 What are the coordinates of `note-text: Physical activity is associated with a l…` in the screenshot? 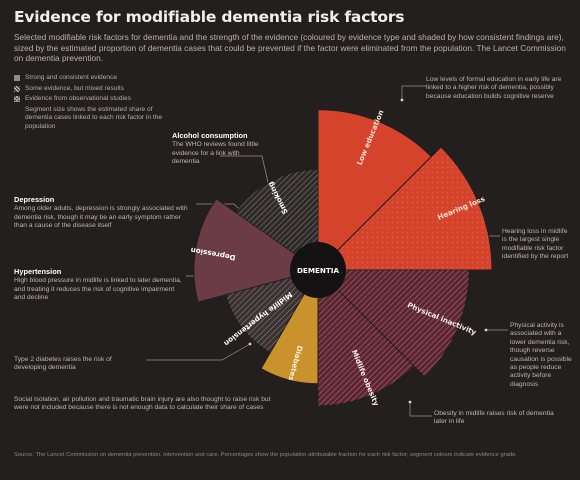 It's located at (541, 355).